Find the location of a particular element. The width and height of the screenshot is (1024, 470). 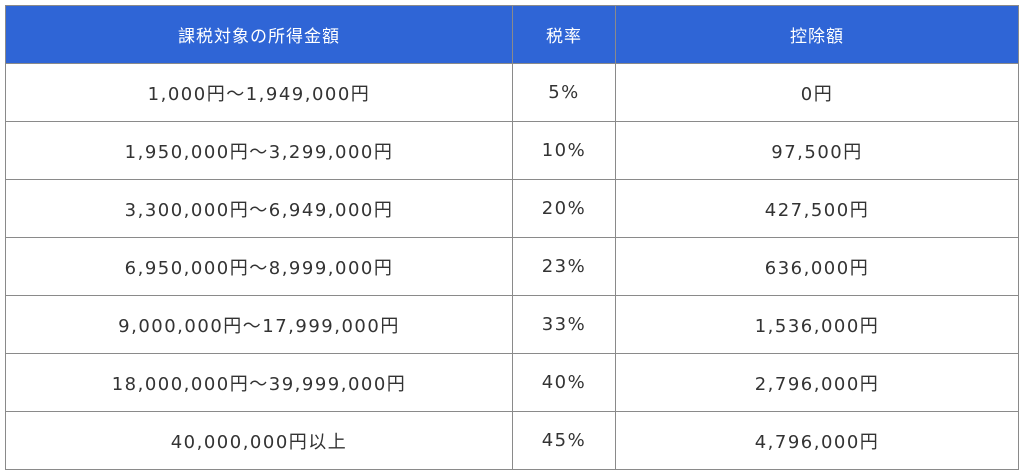

tax-rate-cell: 23% is located at coordinates (564, 266).